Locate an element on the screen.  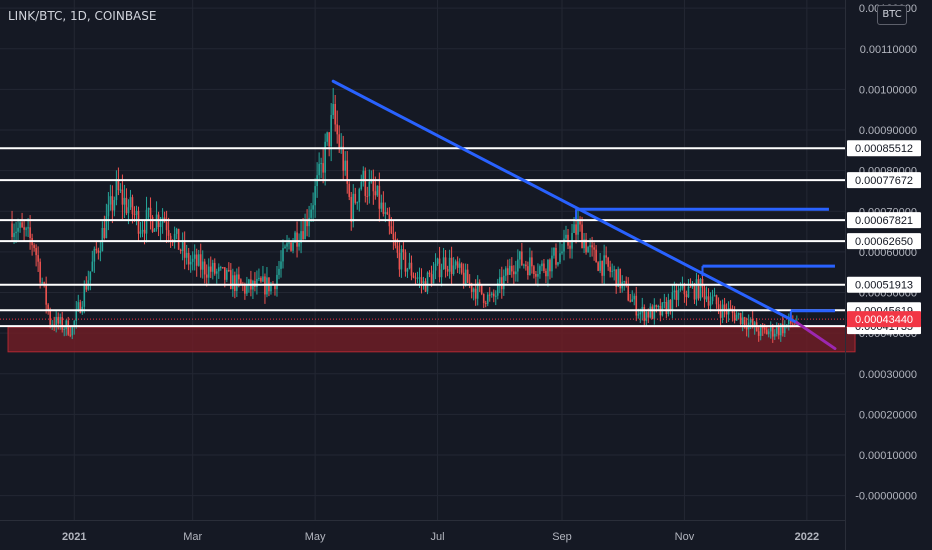
currency-button: BTC is located at coordinates (892, 15).